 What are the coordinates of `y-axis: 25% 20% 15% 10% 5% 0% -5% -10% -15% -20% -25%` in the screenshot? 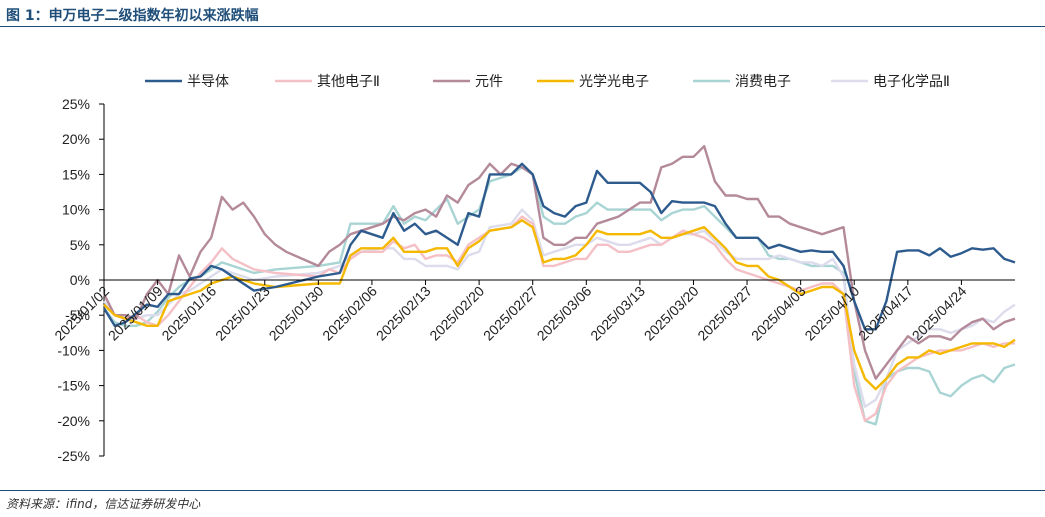 It's located at (81, 280).